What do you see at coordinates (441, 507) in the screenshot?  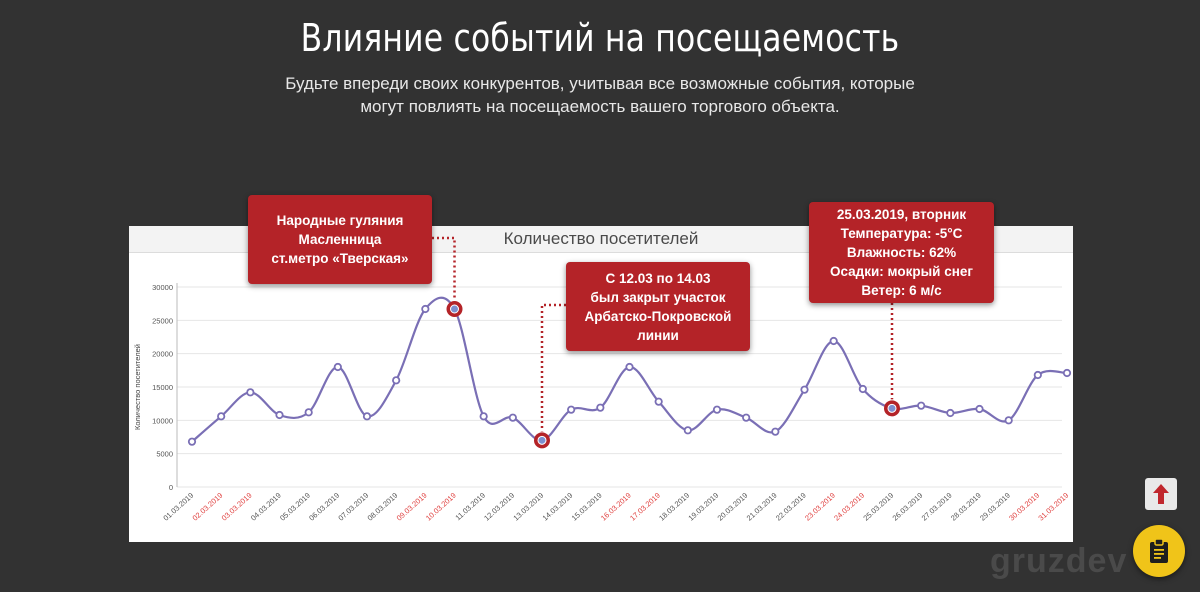 I see `x-tick-label: 10.03.2019` at bounding box center [441, 507].